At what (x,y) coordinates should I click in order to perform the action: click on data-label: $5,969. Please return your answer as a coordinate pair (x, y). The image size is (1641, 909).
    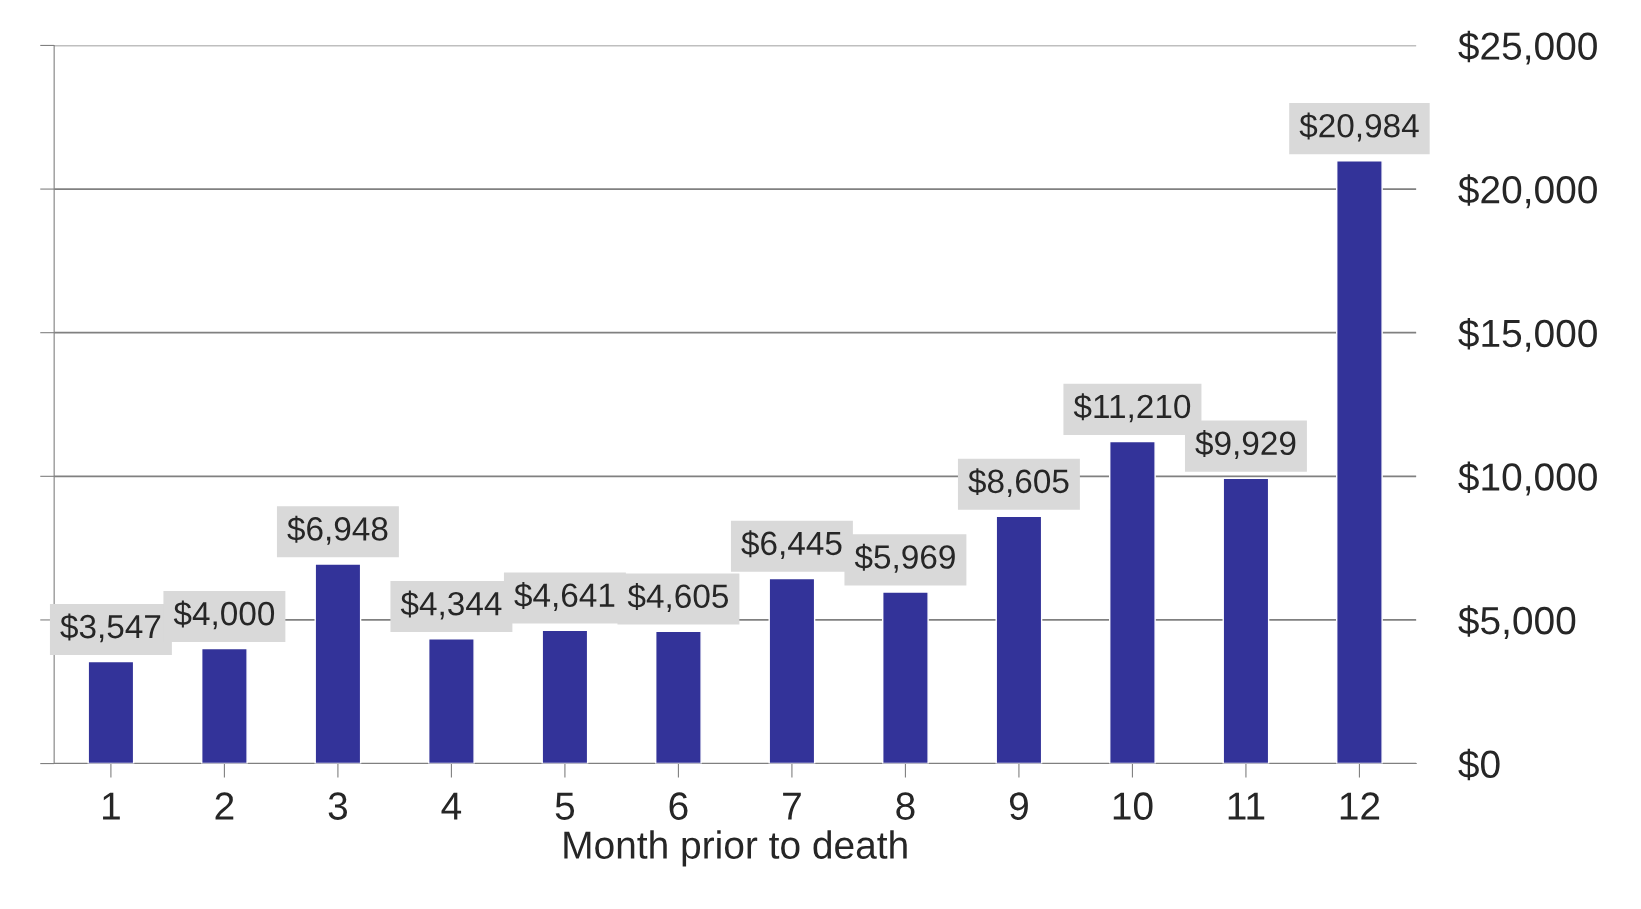
    Looking at the image, I should click on (904, 558).